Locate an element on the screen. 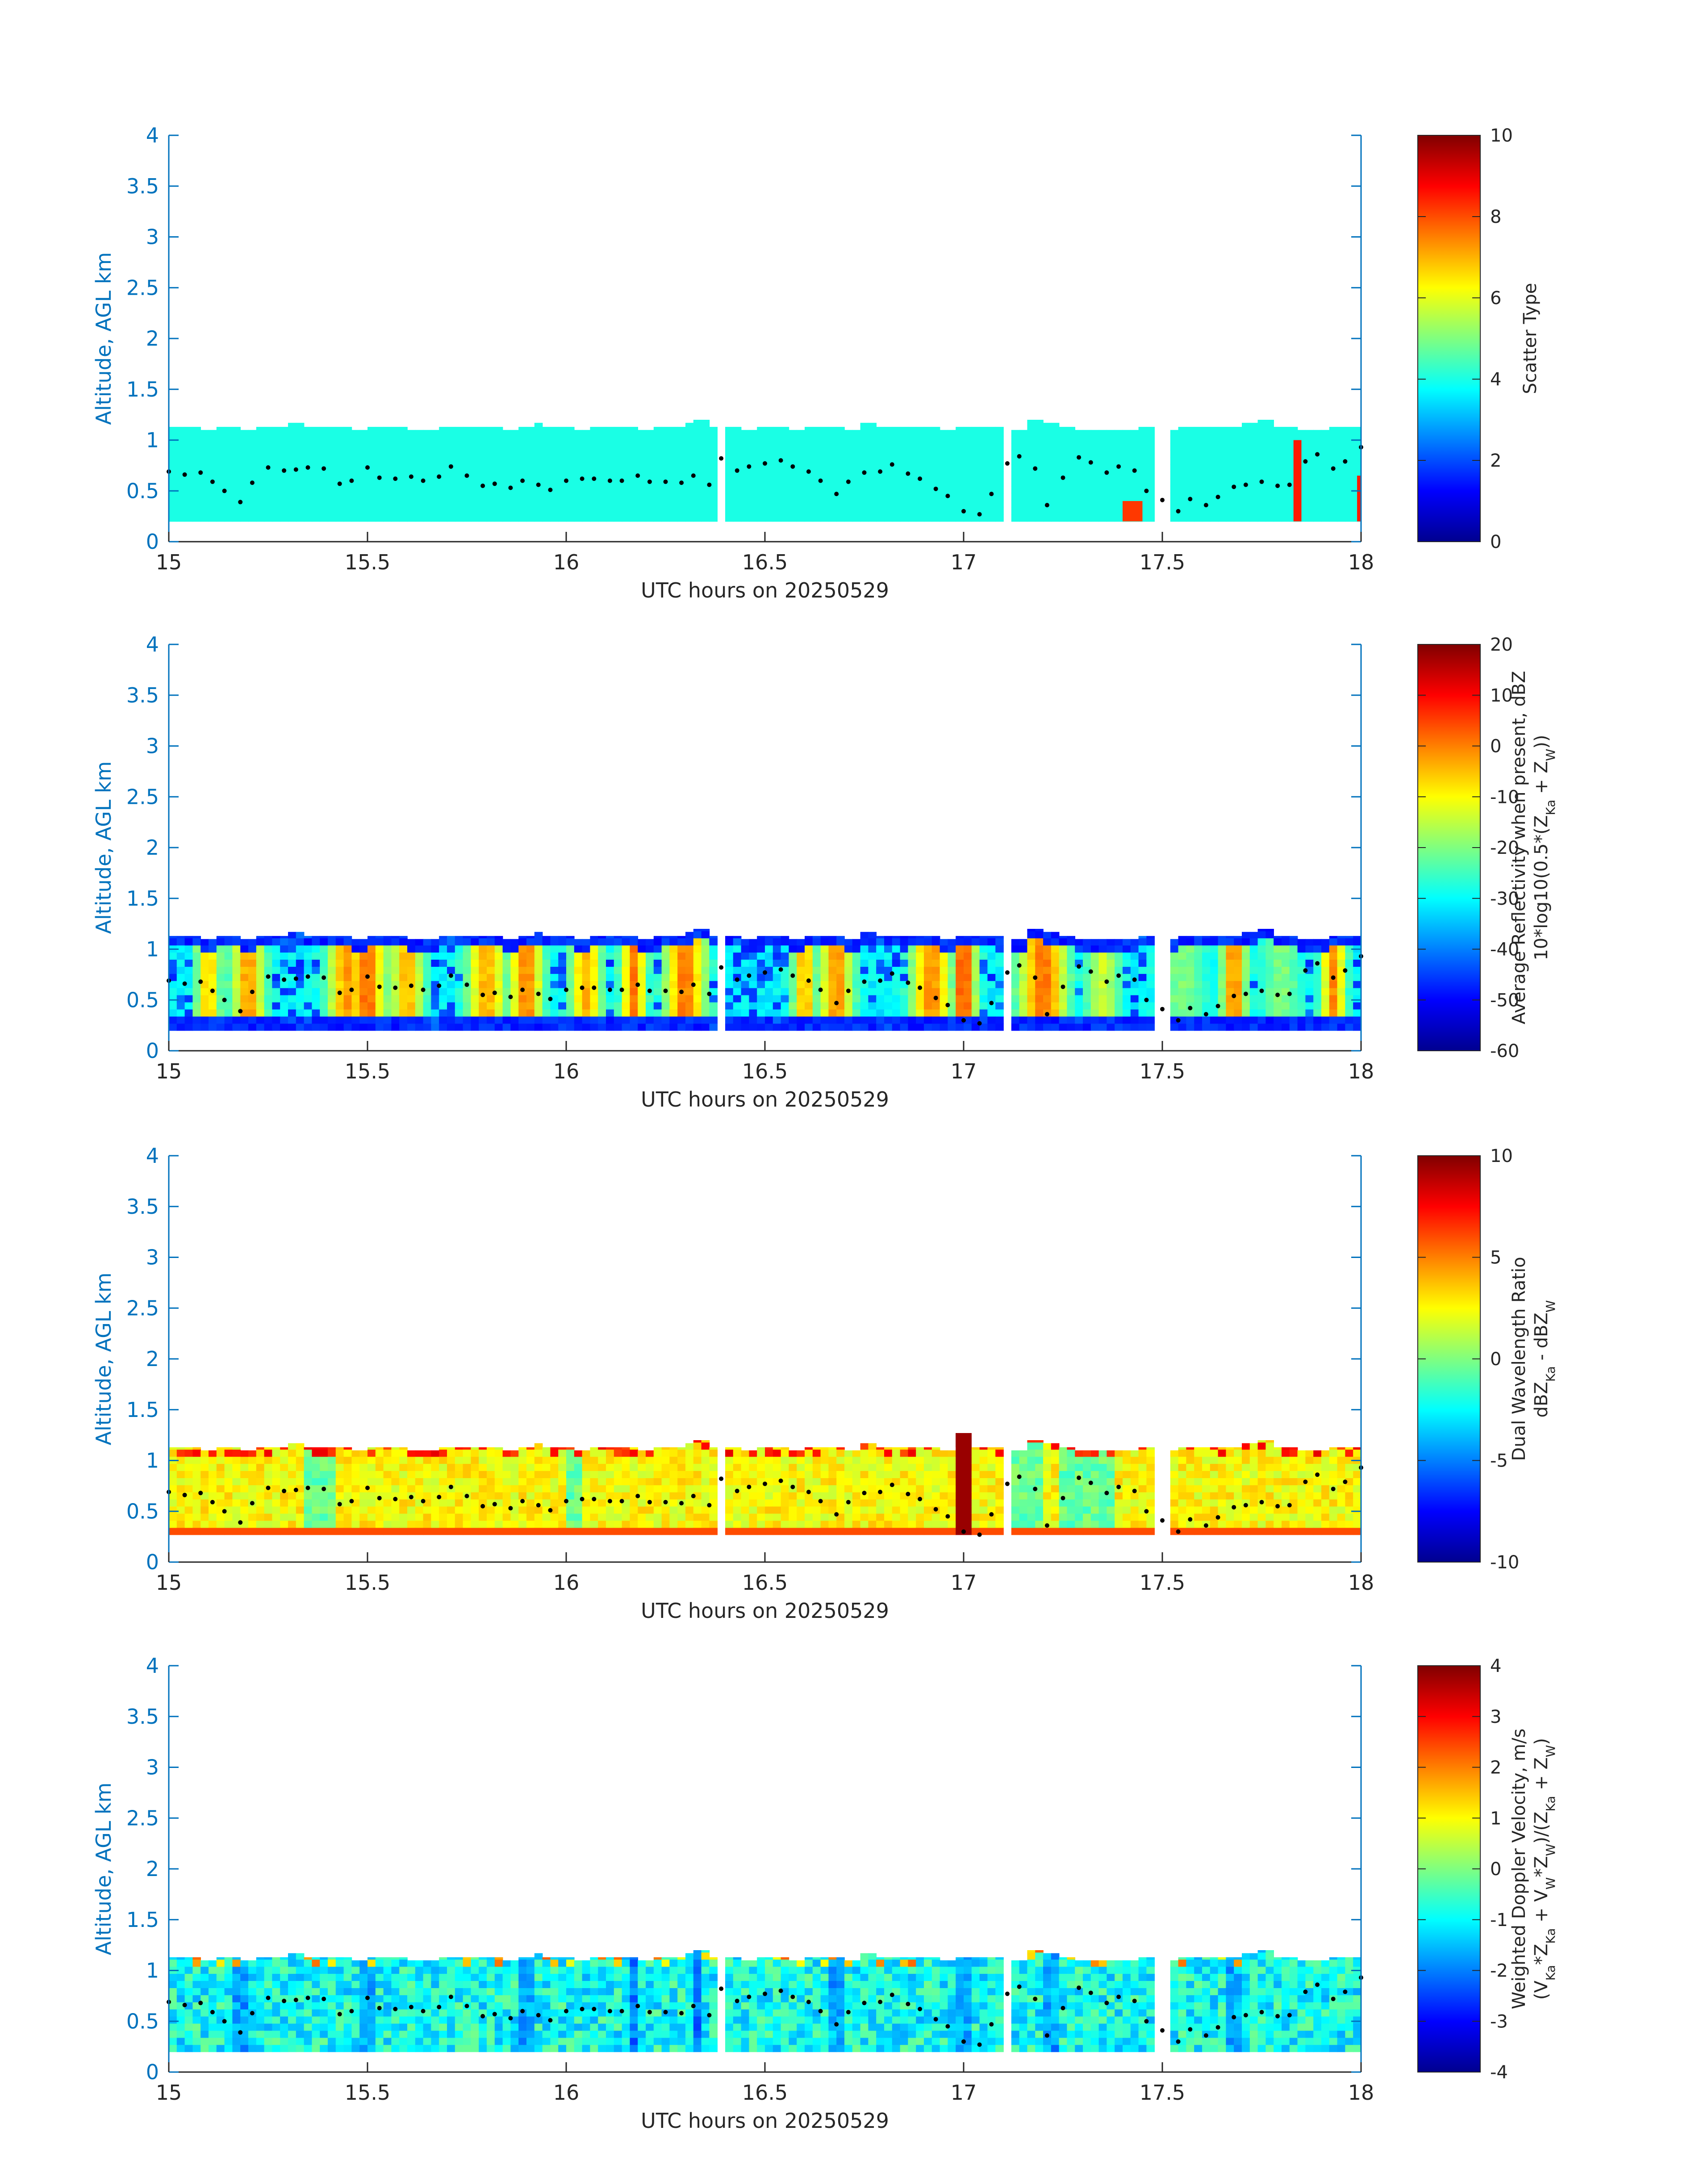  y-tick-label: 0 is located at coordinates (152, 542).